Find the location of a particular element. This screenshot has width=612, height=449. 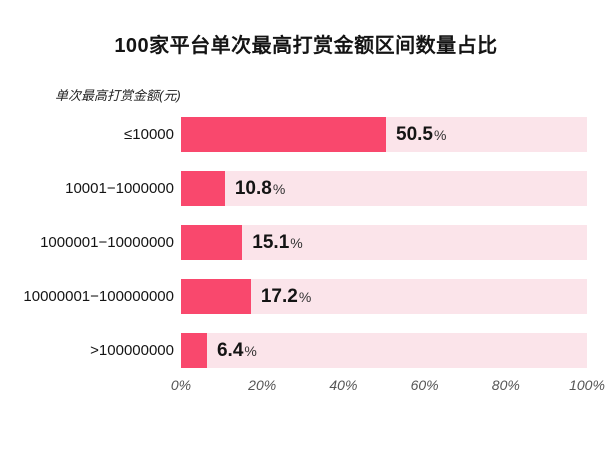

chart-title: 100家平台单次最高打赏金额区间数量占比 is located at coordinates (306, 46).